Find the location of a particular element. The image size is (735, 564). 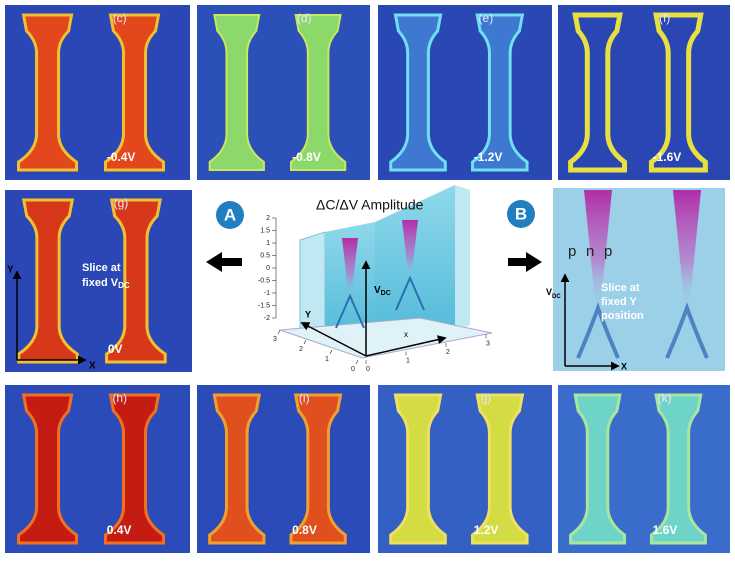

tick-label: -0.5 is located at coordinates (264, 280).